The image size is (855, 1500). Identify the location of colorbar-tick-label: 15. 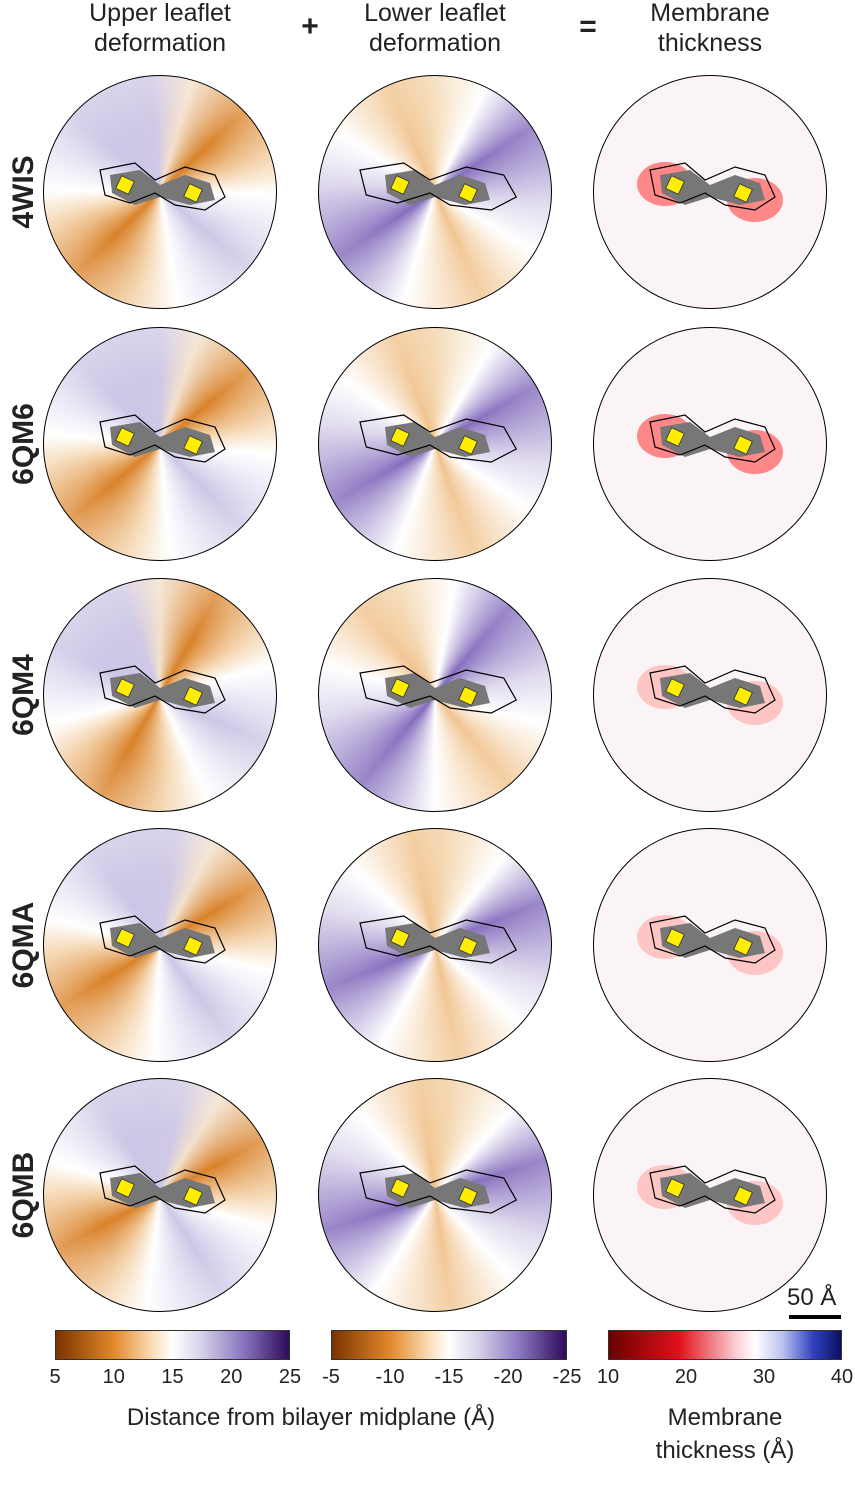
(172, 1377).